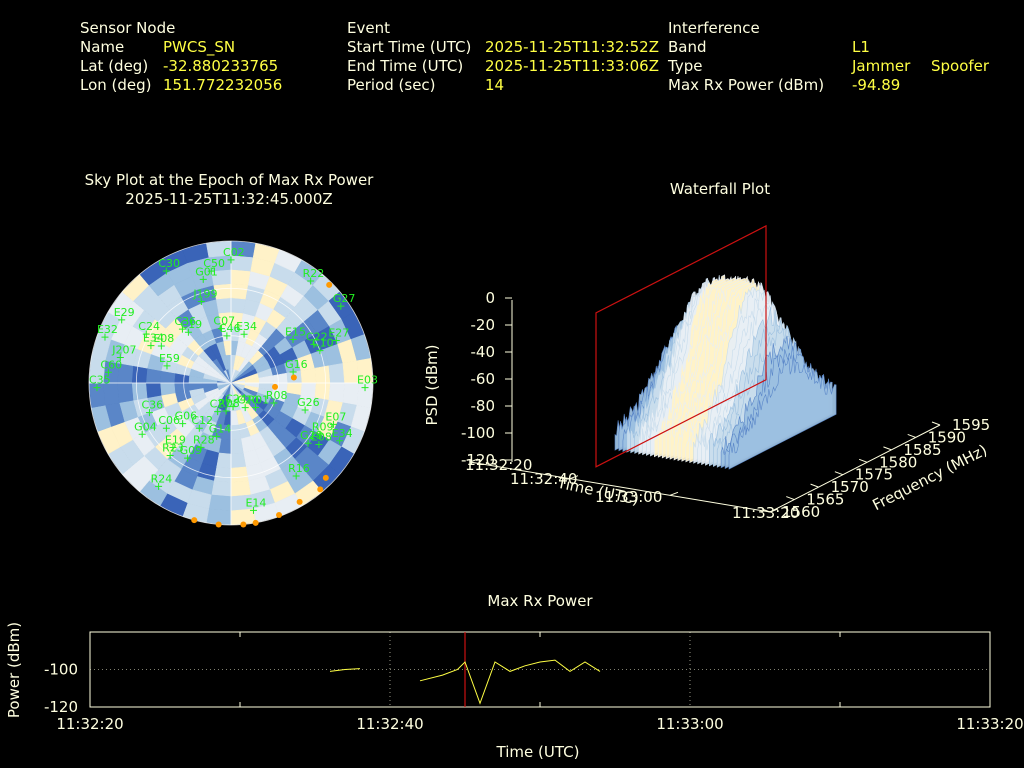 The image size is (1024, 768). What do you see at coordinates (191, 324) in the screenshot?
I see `satellite-label: C19` at bounding box center [191, 324].